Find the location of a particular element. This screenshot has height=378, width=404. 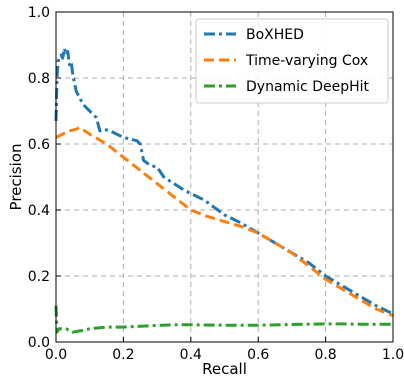

y-tick-label: 0.6 is located at coordinates (39, 145).